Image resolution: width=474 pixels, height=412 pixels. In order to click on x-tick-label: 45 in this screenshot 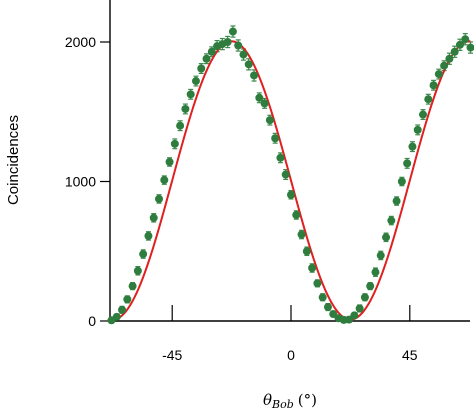, I will do `click(410, 355)`.